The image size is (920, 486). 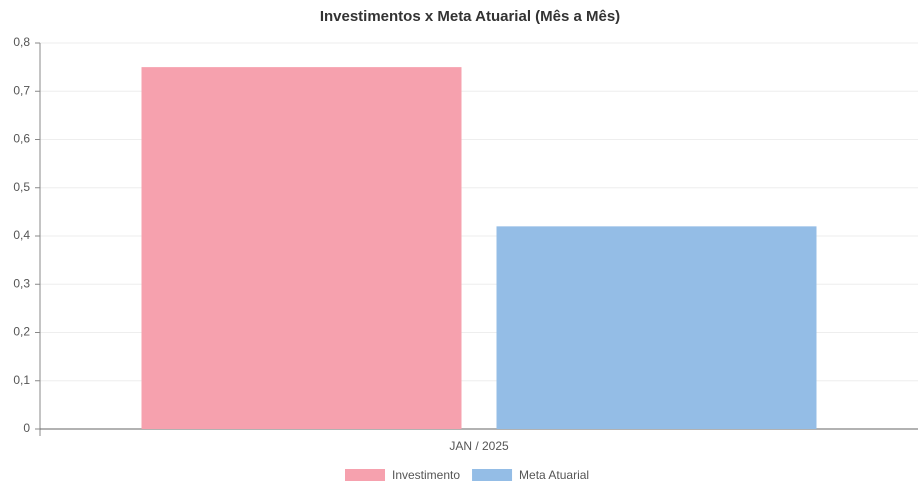 I want to click on y-tick-label: 0,2, so click(x=21, y=332).